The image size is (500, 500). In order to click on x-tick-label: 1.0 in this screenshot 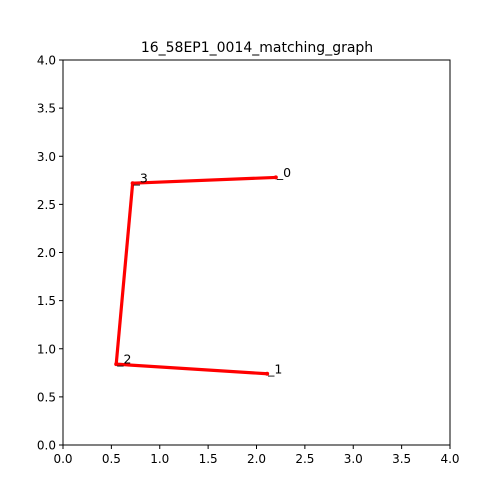, I will do `click(159, 459)`.